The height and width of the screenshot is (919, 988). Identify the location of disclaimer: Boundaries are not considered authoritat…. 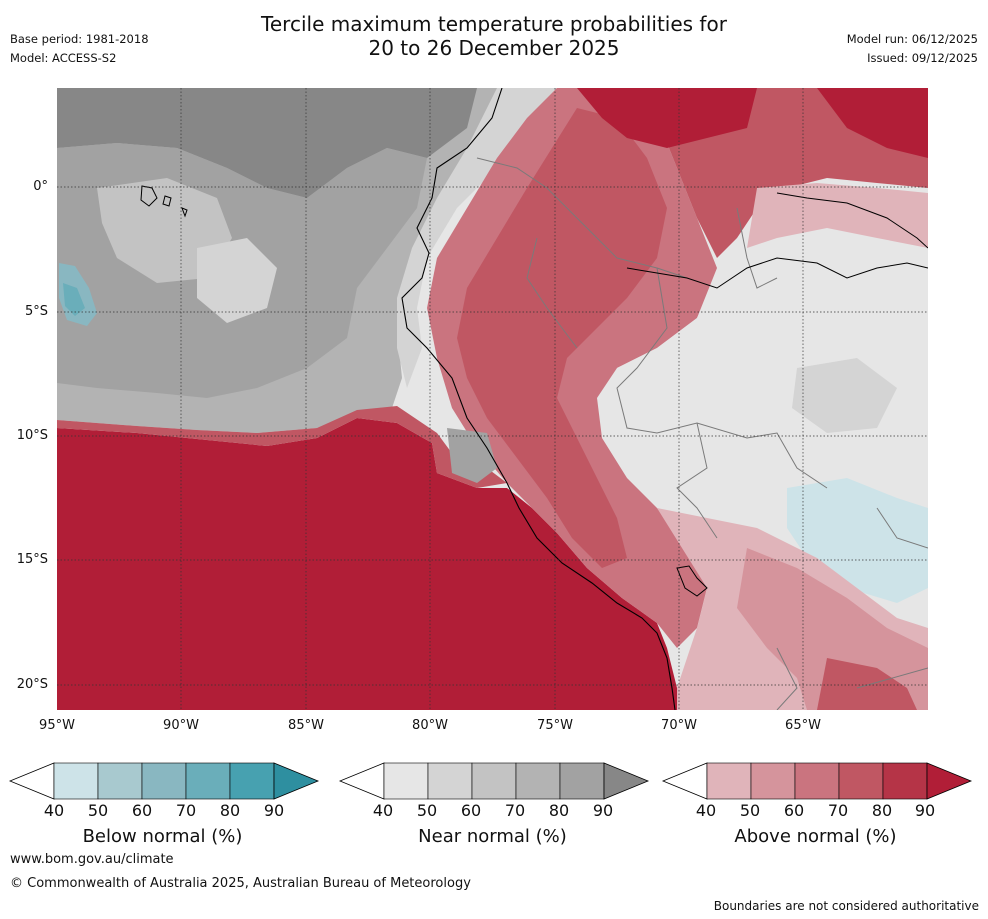
(846, 906).